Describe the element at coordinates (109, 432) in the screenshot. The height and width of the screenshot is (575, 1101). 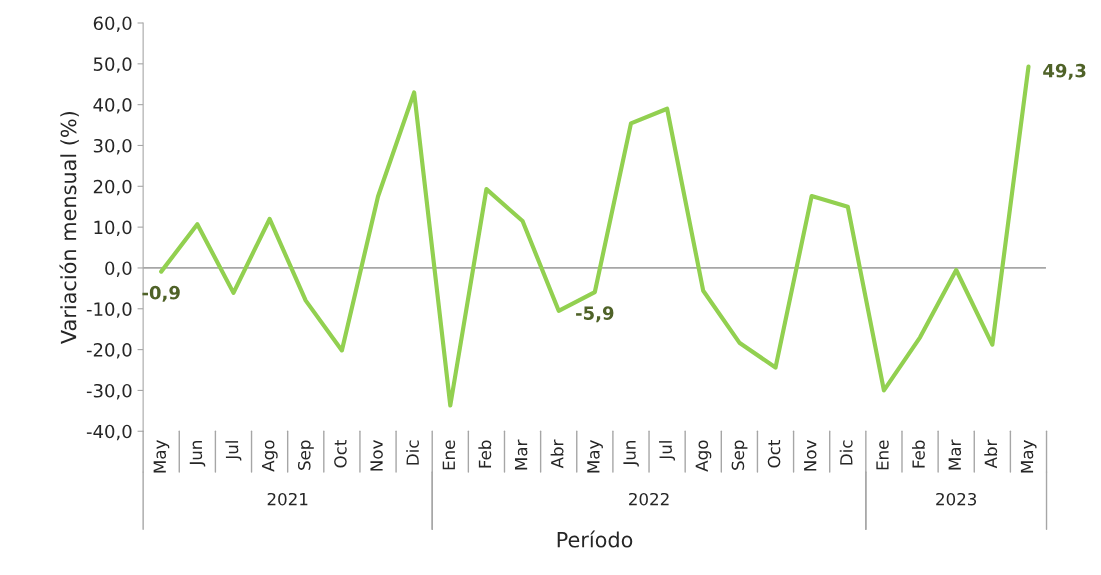
I see `y-tick-label: -40,0` at that location.